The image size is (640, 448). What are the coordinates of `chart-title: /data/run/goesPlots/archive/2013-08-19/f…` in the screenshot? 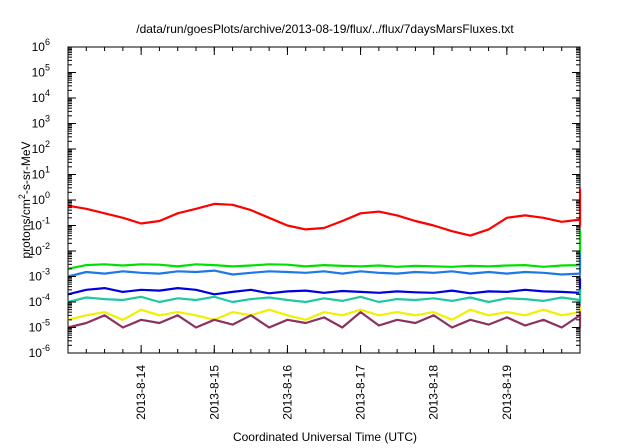 It's located at (325, 29).